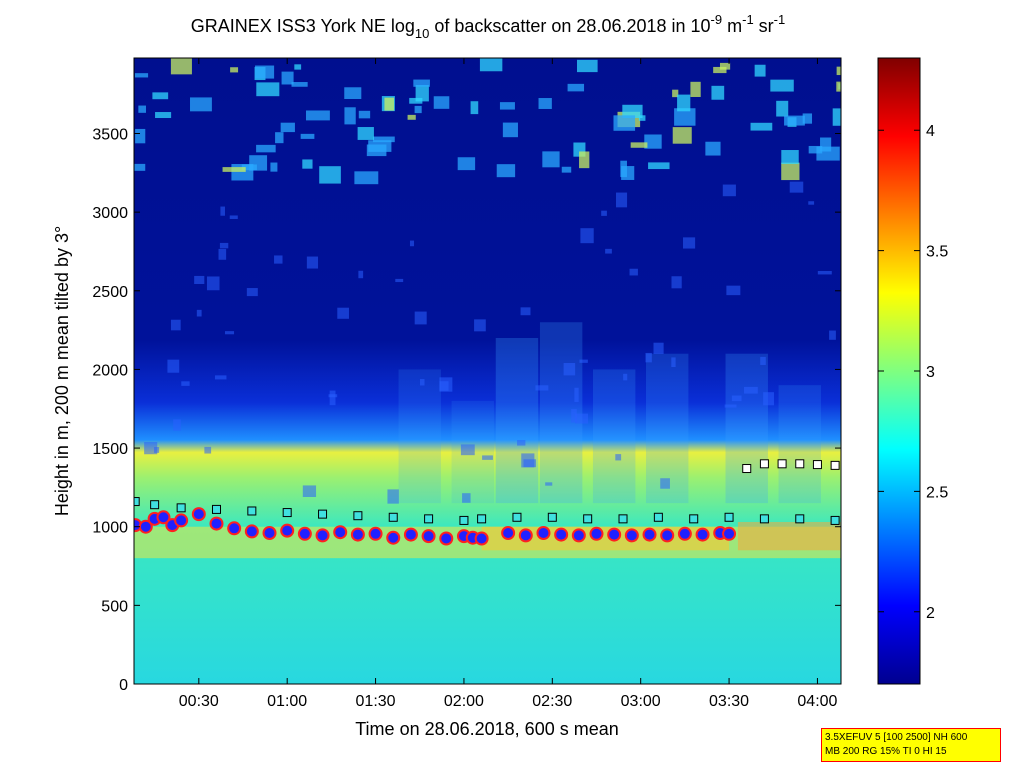  Describe the element at coordinates (110, 292) in the screenshot. I see `y-tick-label: 2500` at that location.